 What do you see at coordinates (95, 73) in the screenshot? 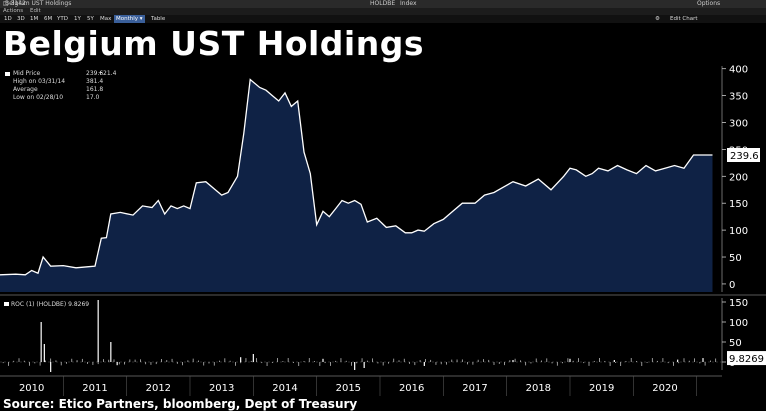
I see `legend-mid-value: 239.6` at bounding box center [95, 73].